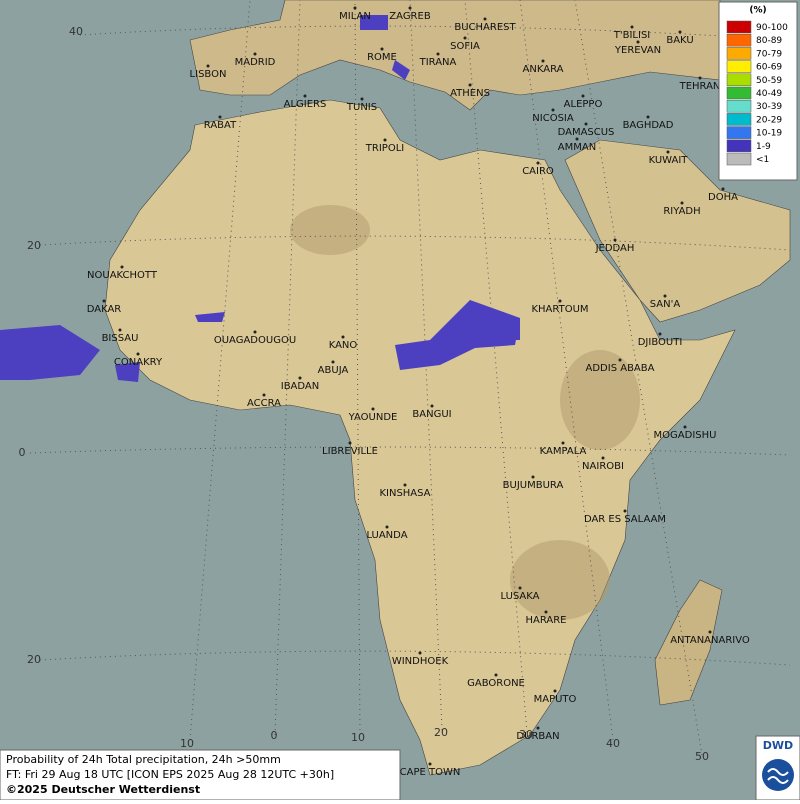 The image size is (800, 804). Describe the element at coordinates (543, 69) in the screenshot. I see `city-label: ANKARA` at that location.